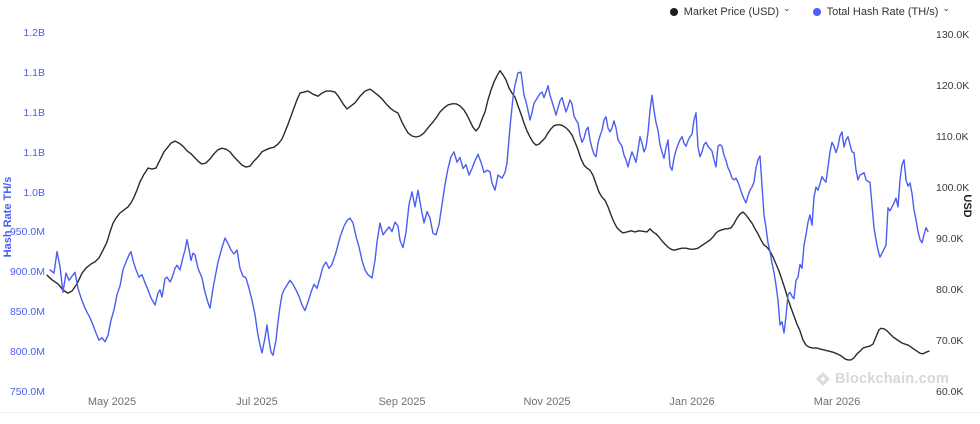 The height and width of the screenshot is (424, 980). I want to click on y-axis-right-tick-label: 80.0K, so click(950, 290).